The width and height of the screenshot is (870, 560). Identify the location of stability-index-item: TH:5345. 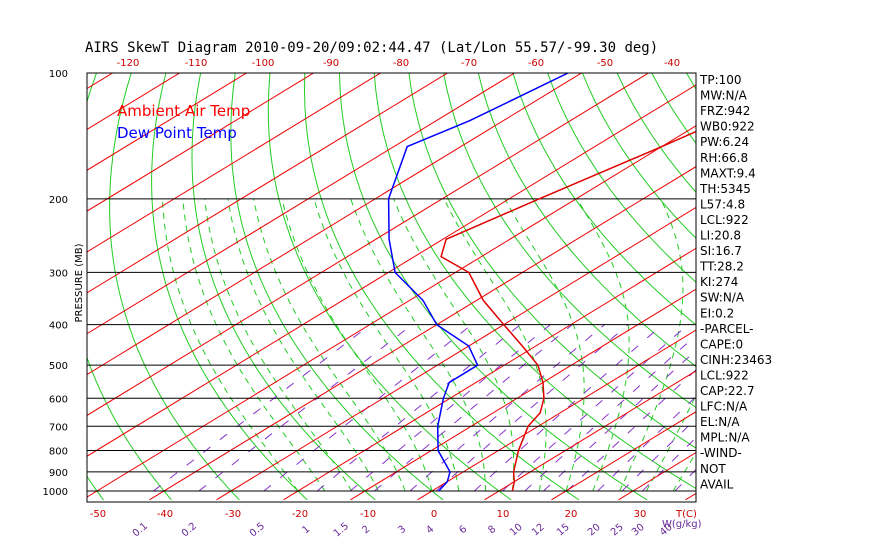
(725, 189).